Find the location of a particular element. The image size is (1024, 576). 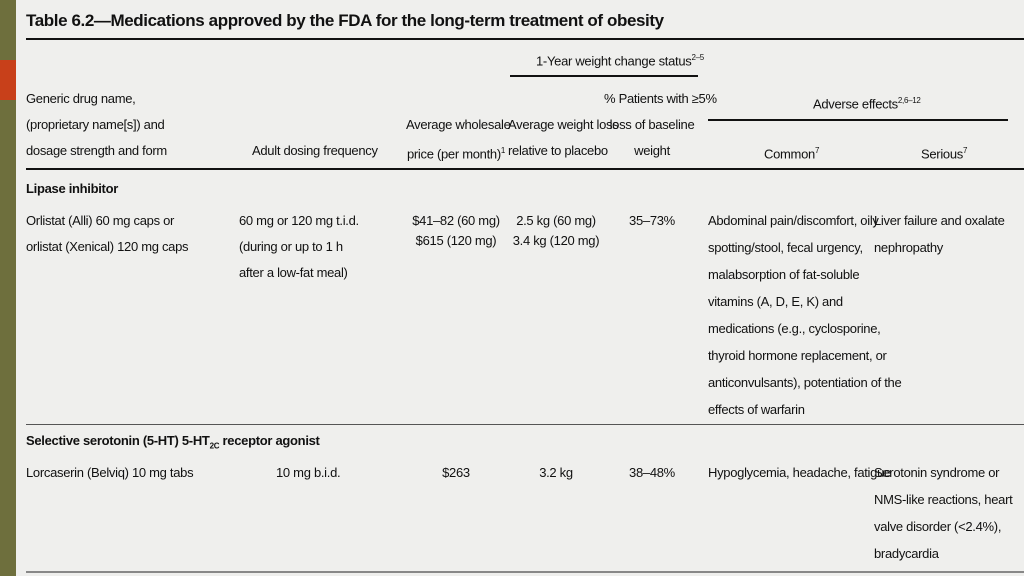

patients-percent: 38–48% is located at coordinates (652, 472).